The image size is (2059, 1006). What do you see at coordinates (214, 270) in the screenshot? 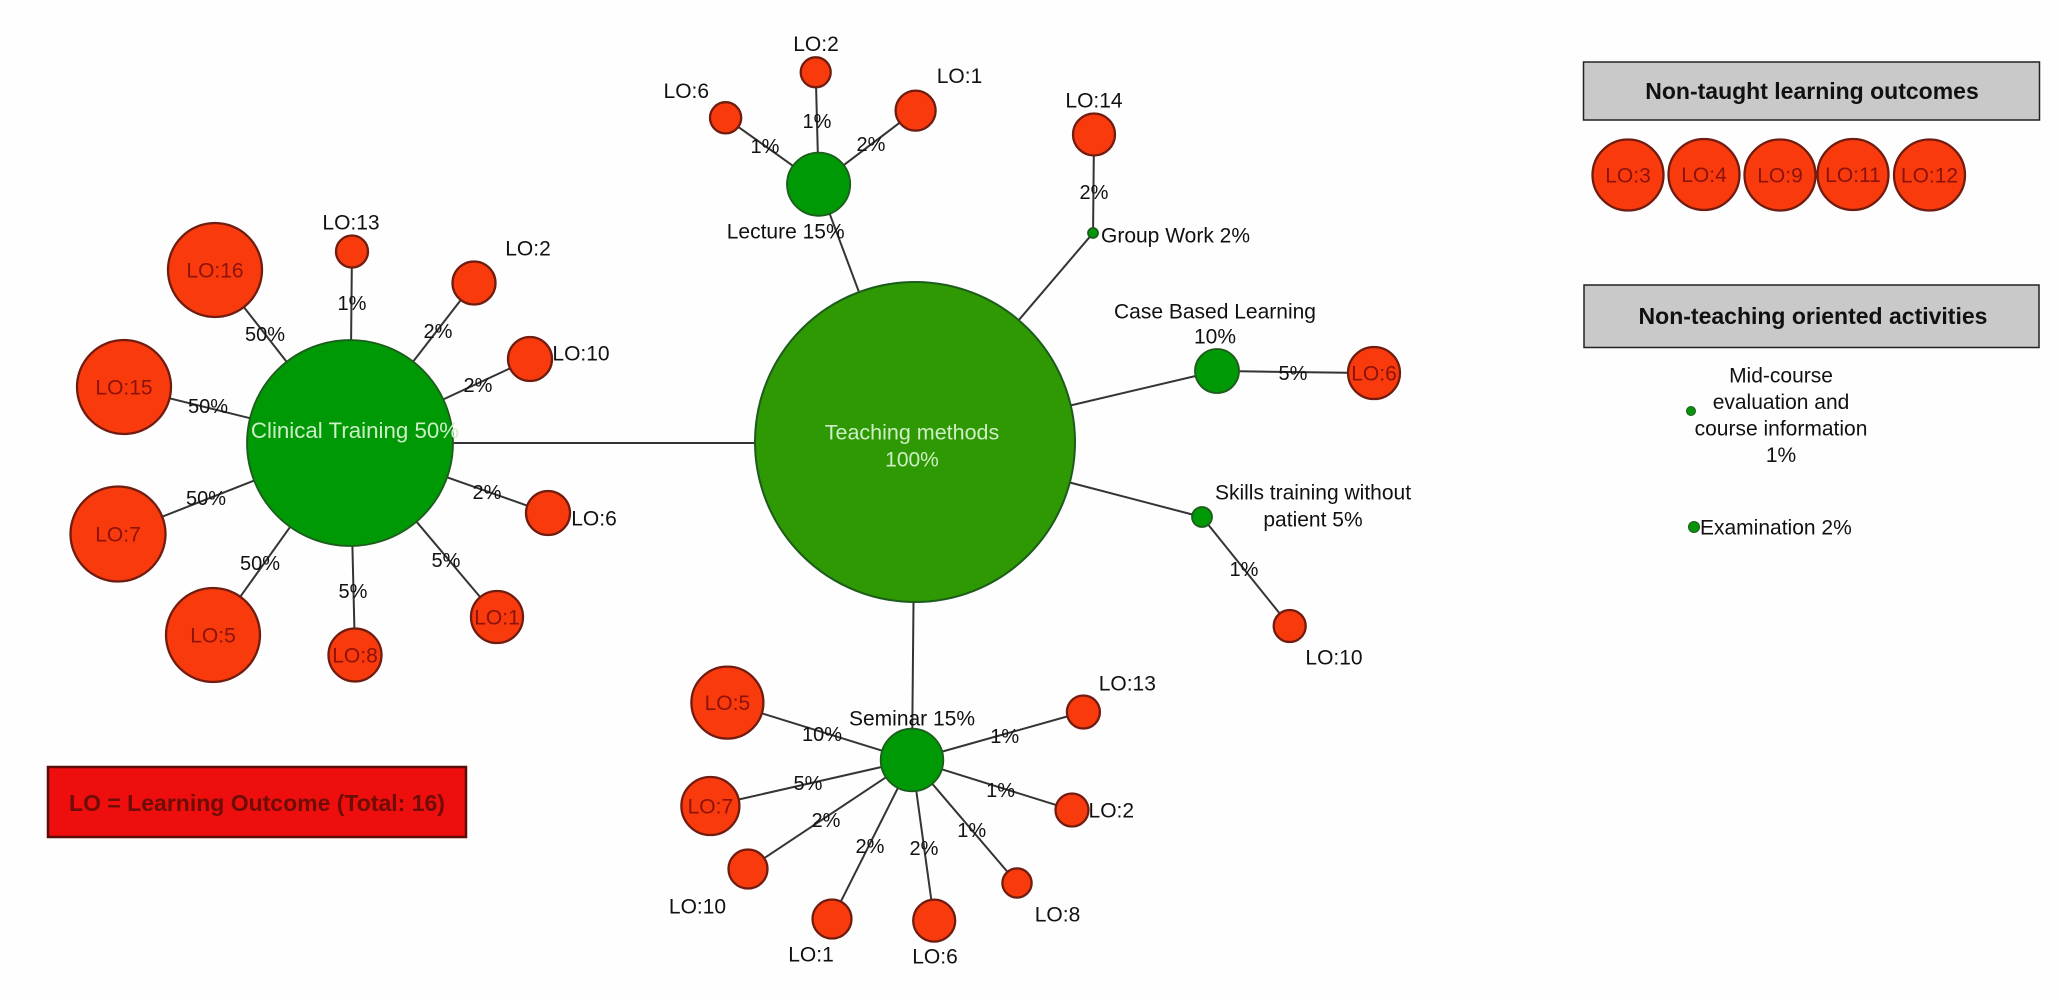
I see `svg-text: LO:16` at bounding box center [214, 270].